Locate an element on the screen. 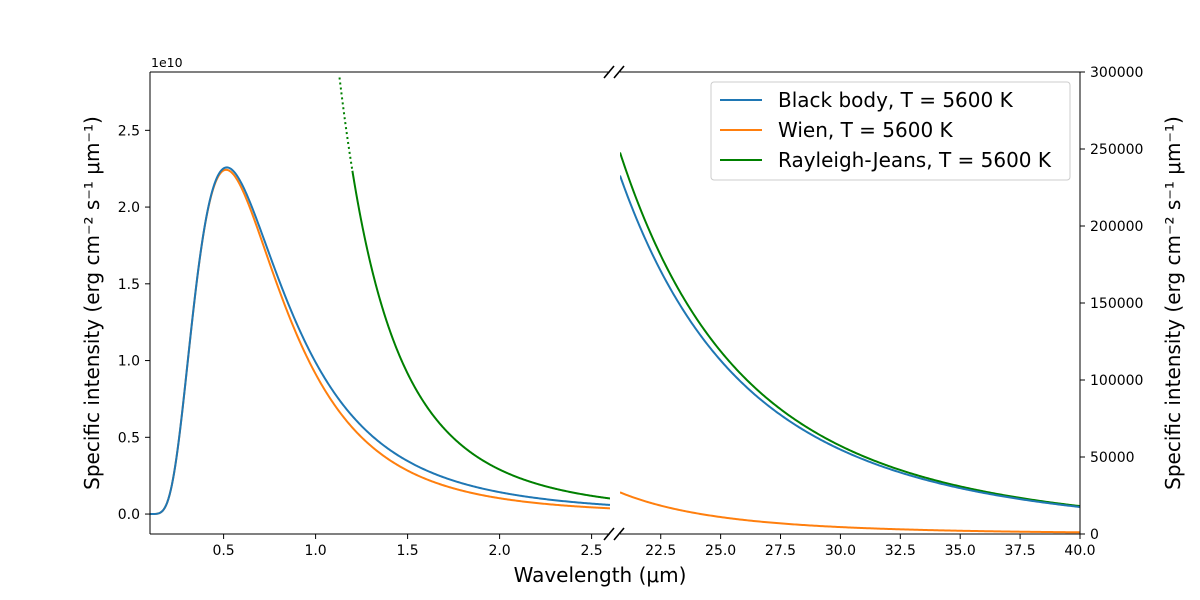 This screenshot has height=600, width=1200. x-tick-label: 40.0 is located at coordinates (1079, 551).